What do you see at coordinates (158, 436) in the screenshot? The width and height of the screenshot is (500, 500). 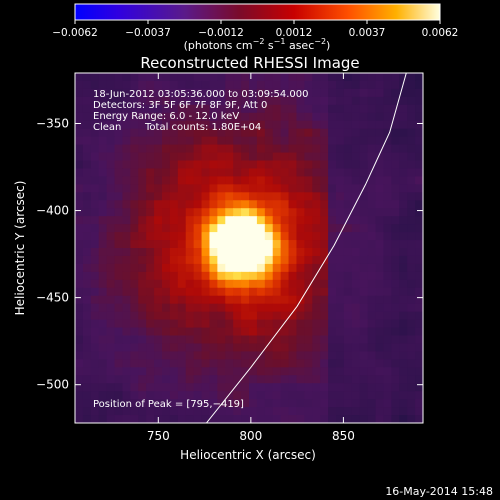 I see `x-tick-label: 750` at bounding box center [158, 436].